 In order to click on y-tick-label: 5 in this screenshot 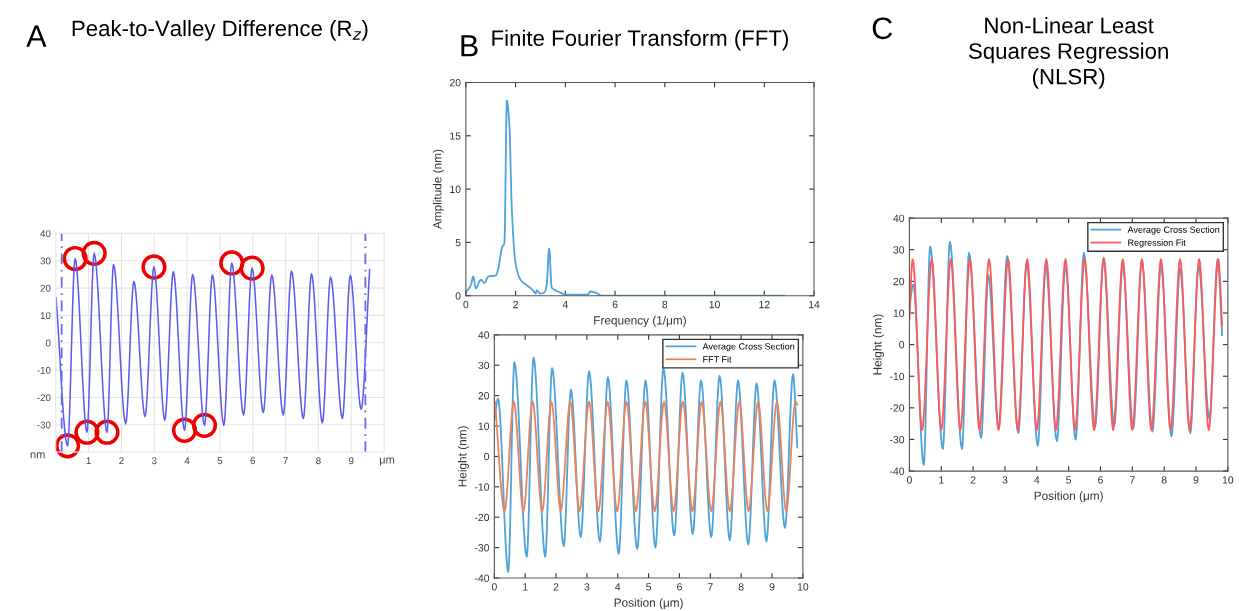, I will do `click(458, 243)`.